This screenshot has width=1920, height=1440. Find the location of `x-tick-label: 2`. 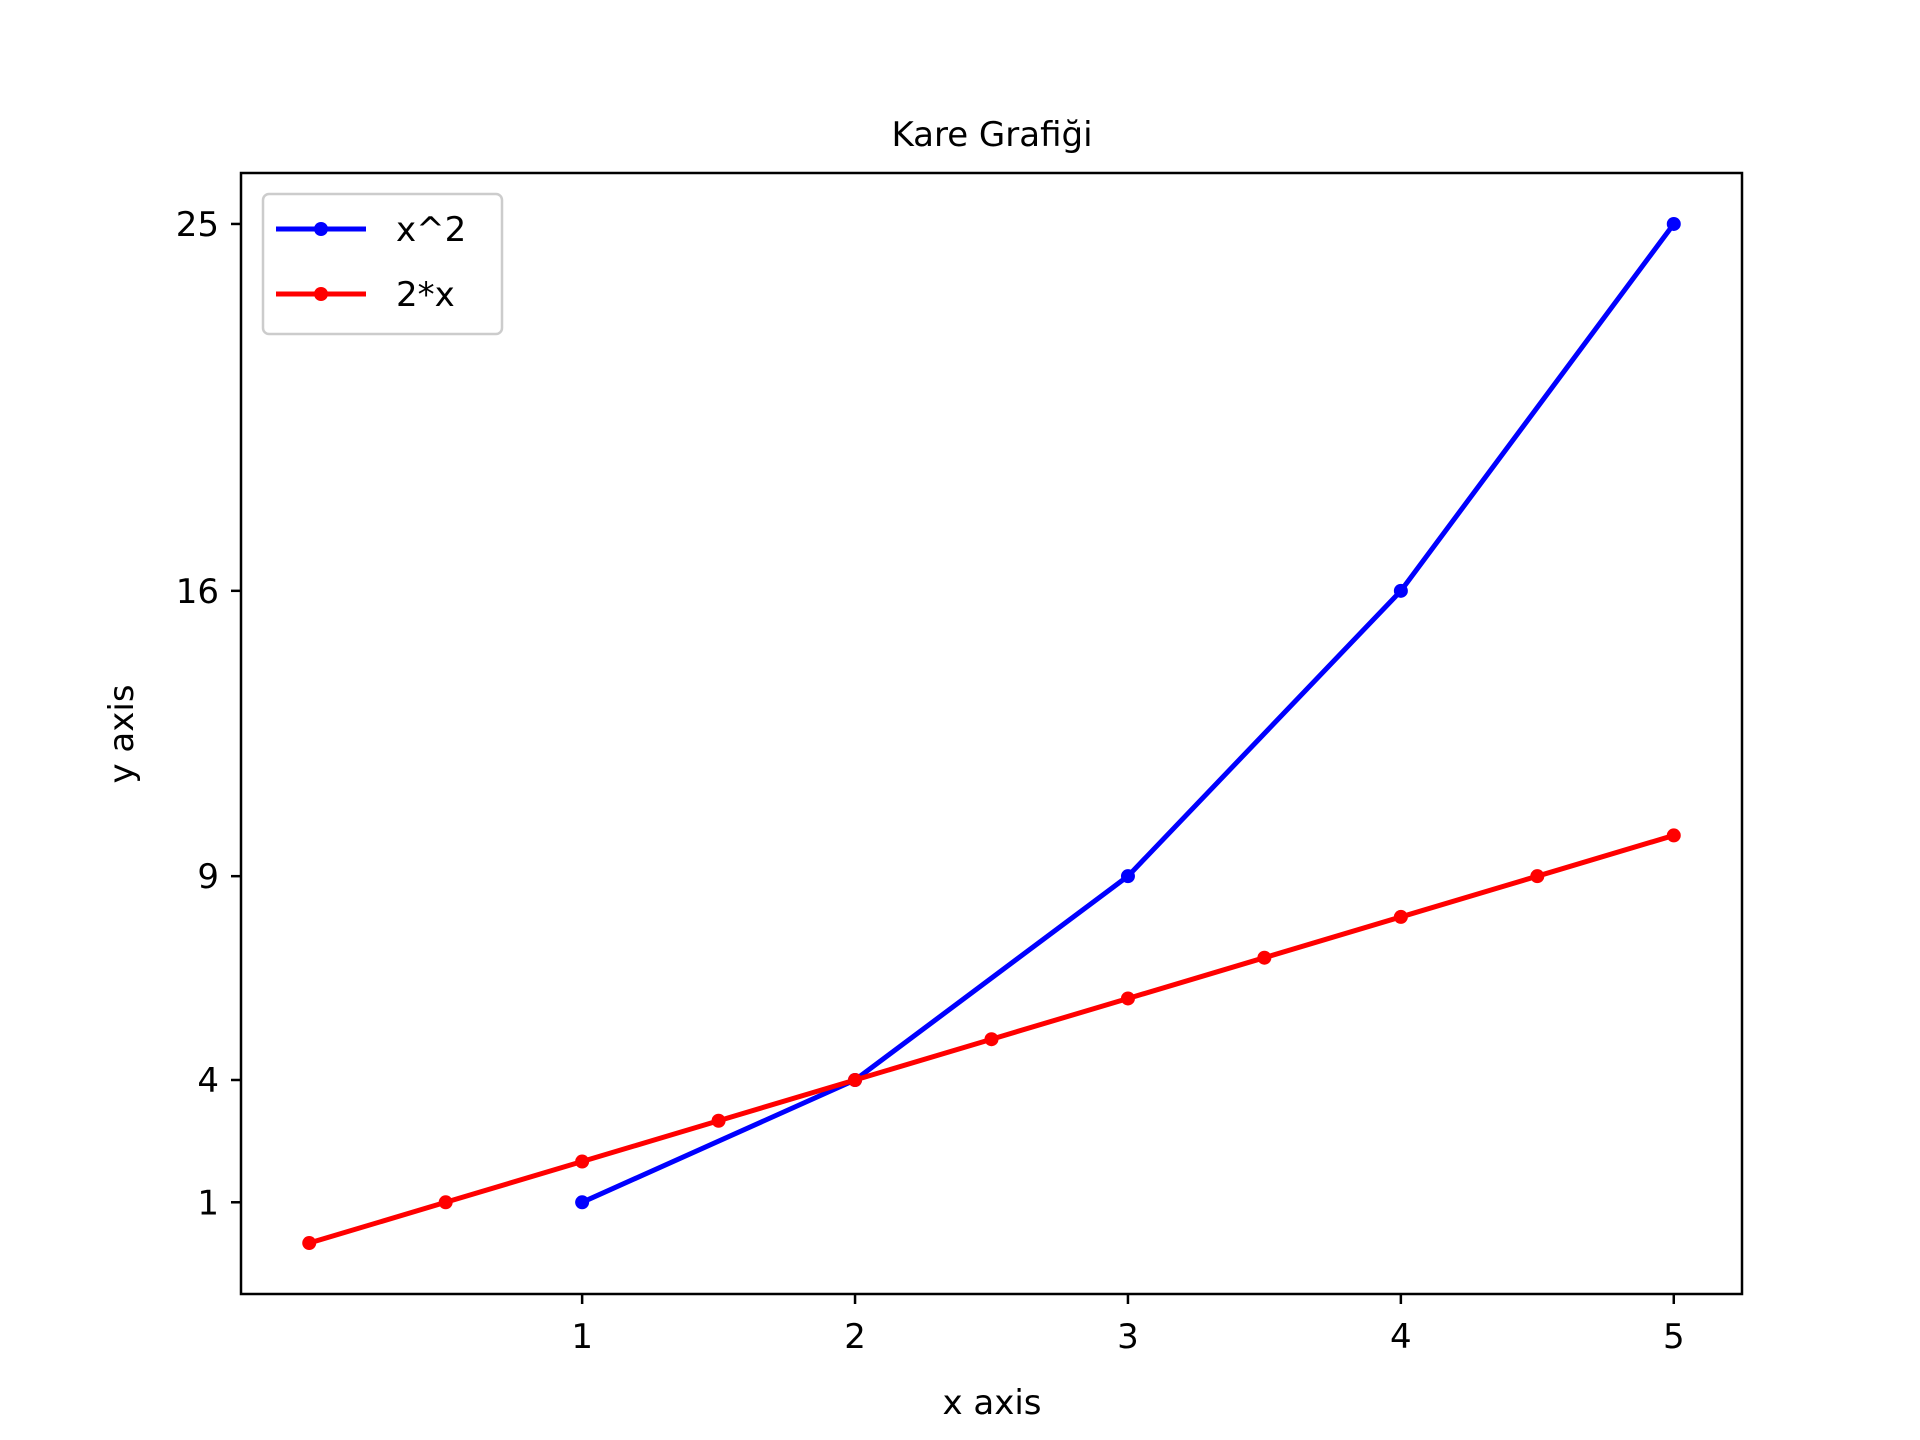

x-tick-label: 2 is located at coordinates (855, 1337).